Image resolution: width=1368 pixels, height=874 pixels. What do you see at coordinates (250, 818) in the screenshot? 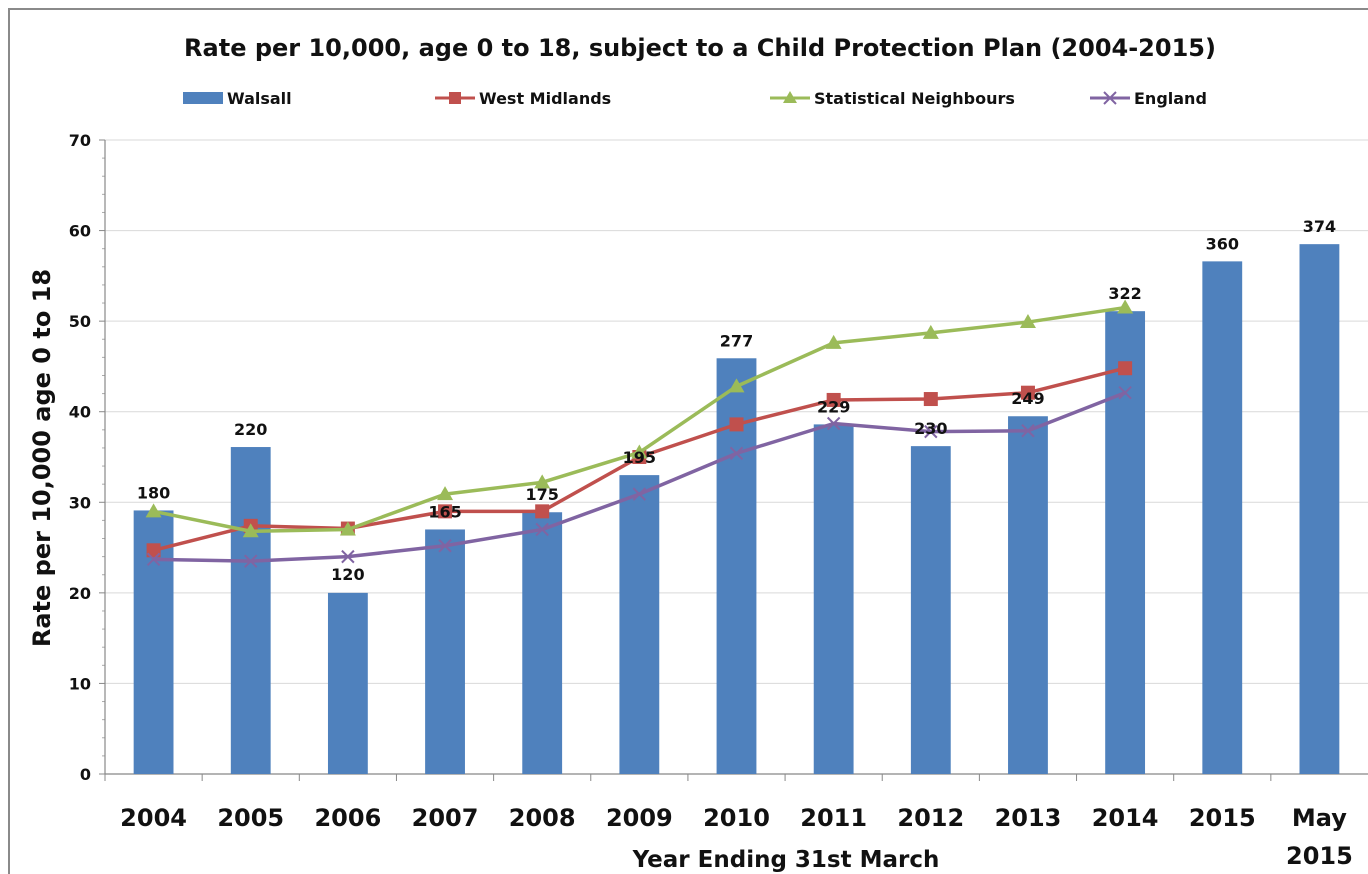
I see `x-tick-label: 2005` at bounding box center [250, 818].